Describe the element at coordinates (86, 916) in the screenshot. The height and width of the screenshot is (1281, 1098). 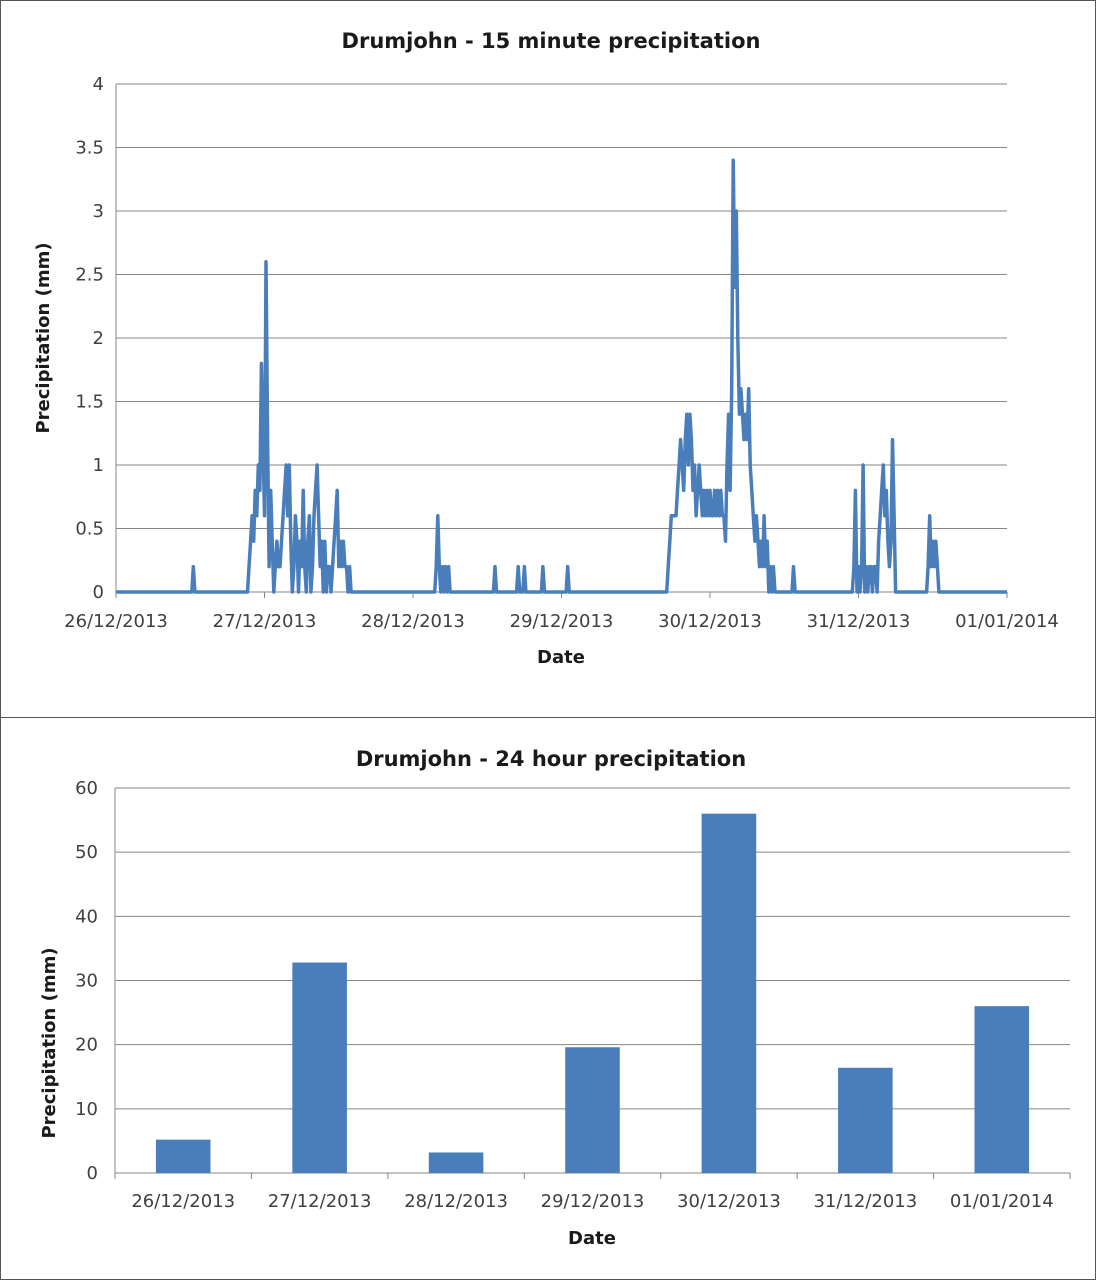
I see `y-tick-label: 40` at that location.